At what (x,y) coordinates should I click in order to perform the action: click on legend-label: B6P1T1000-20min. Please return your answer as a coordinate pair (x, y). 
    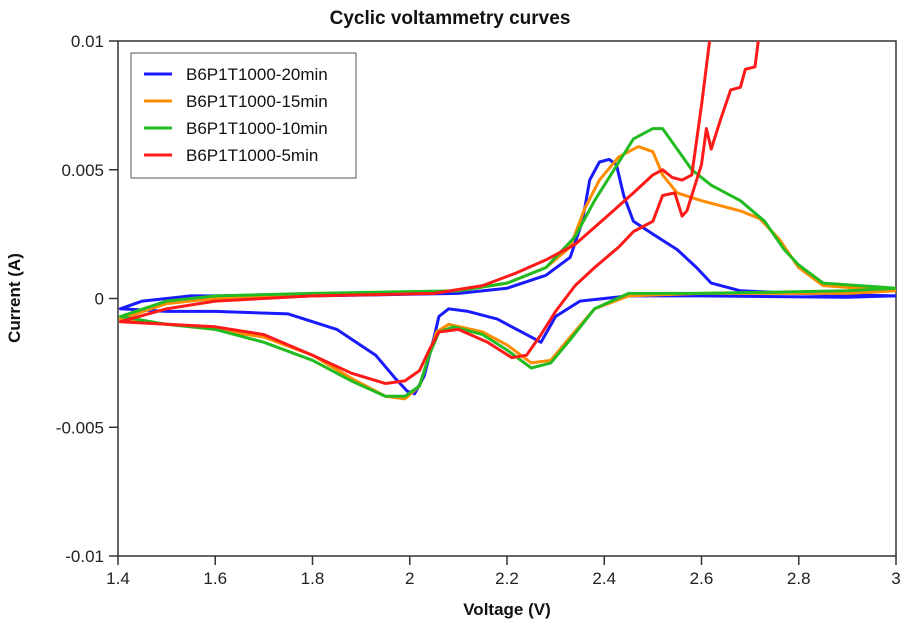
    Looking at the image, I should click on (257, 74).